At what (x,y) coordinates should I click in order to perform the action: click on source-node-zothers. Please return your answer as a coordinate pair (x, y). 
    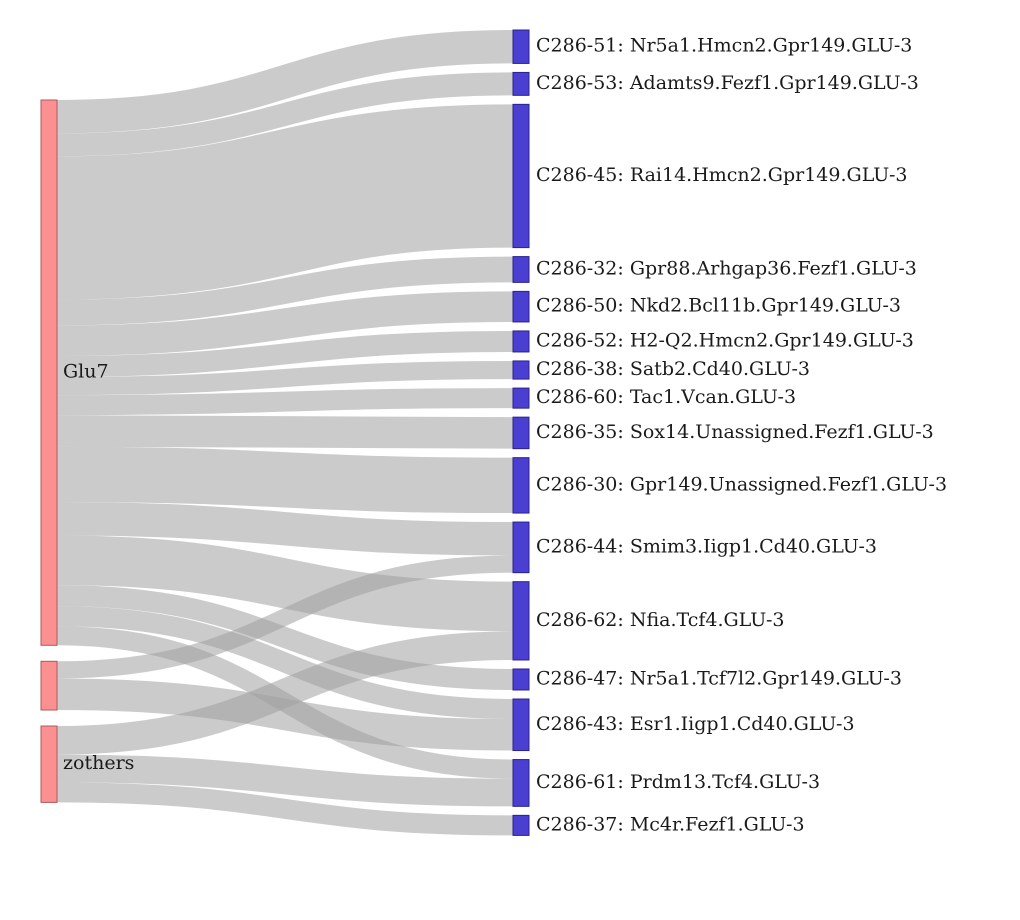
    Looking at the image, I should click on (49, 764).